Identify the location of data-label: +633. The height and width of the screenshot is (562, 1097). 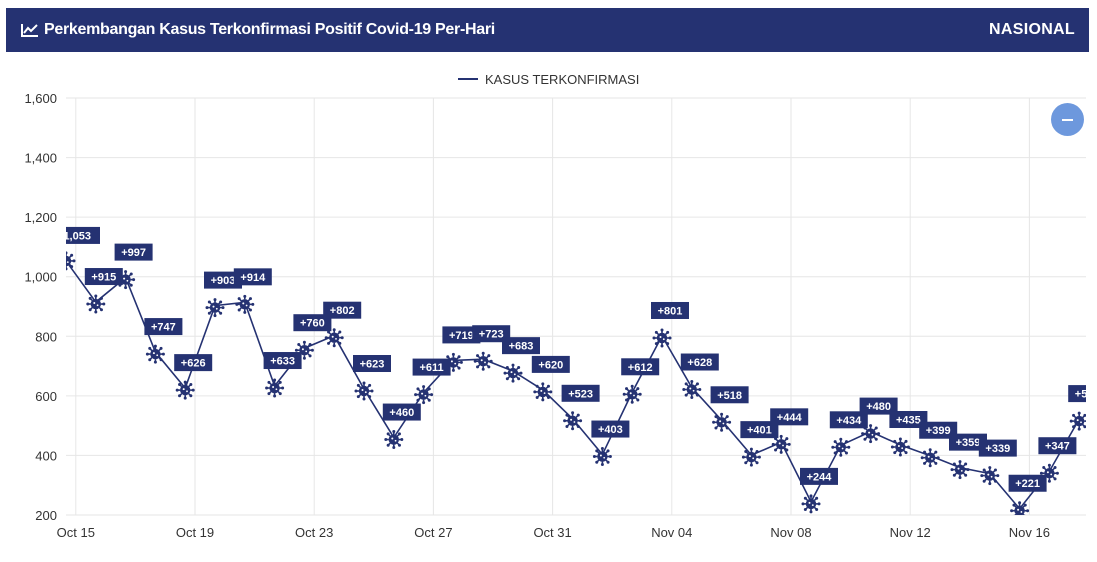
(282, 361).